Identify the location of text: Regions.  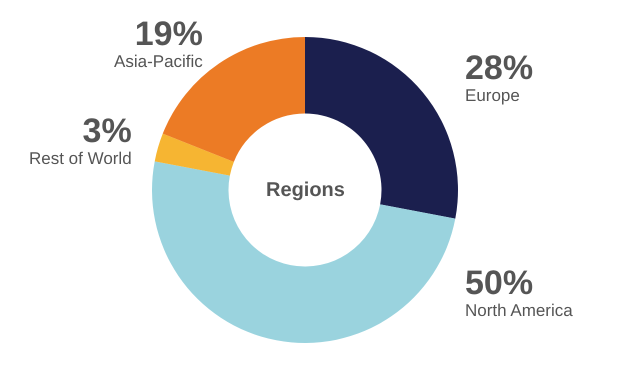
(305, 190).